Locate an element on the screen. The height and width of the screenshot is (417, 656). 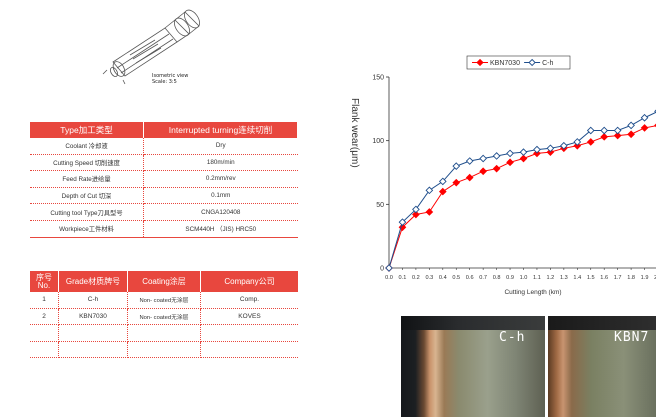
conditions-header-row: Type加工类型 Interrupted turning连续切削 is located at coordinates (164, 130).